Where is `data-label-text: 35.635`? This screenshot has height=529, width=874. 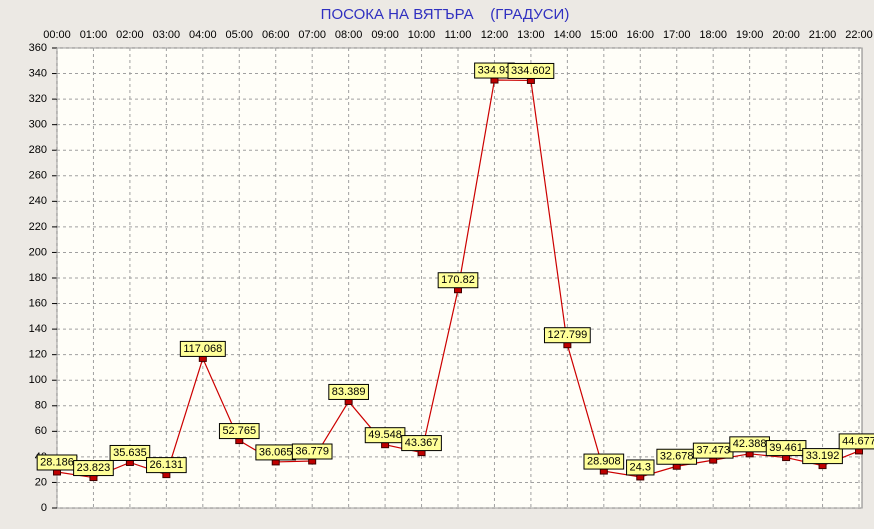
data-label-text: 35.635 is located at coordinates (130, 453).